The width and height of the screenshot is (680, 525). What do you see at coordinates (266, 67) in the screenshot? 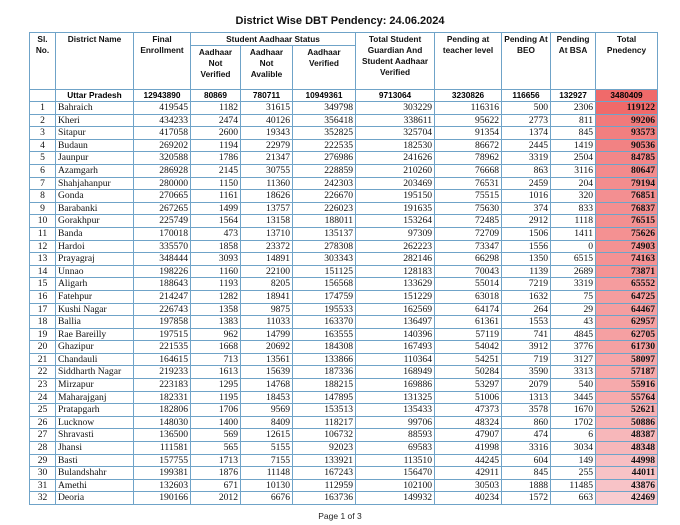
I see `header-not-available: Aadhaar Not Avalible` at bounding box center [266, 67].